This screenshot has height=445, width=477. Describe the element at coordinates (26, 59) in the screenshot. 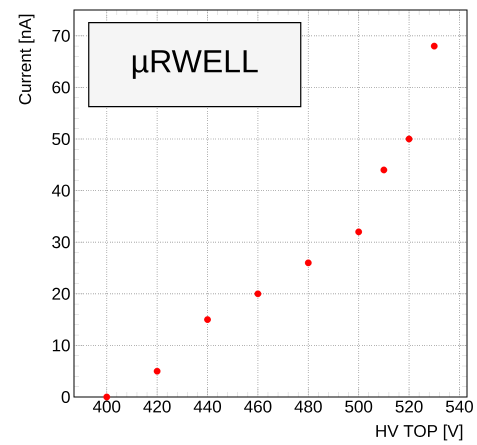

I see `y-axis-title: Current [nA]` at that location.